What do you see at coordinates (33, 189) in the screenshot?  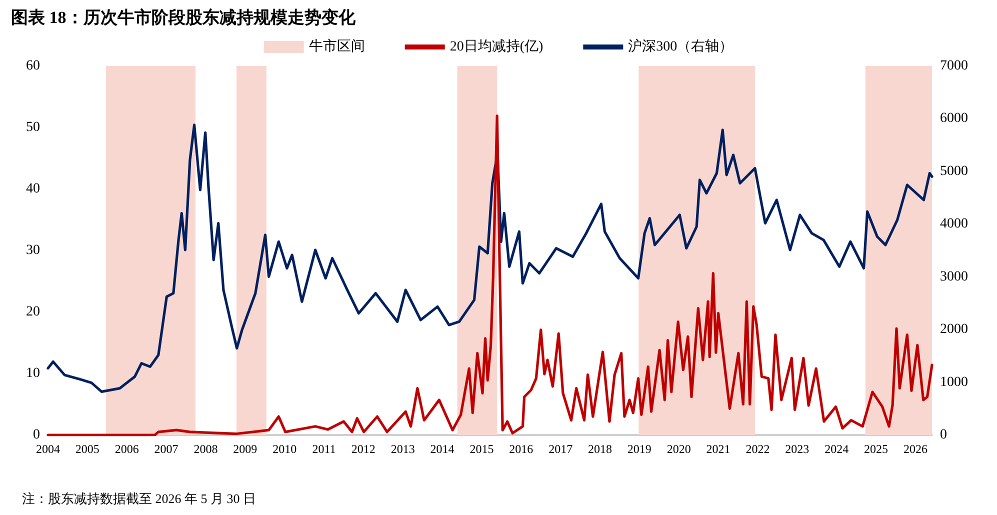 I see `y-tick-label: 40` at bounding box center [33, 189].